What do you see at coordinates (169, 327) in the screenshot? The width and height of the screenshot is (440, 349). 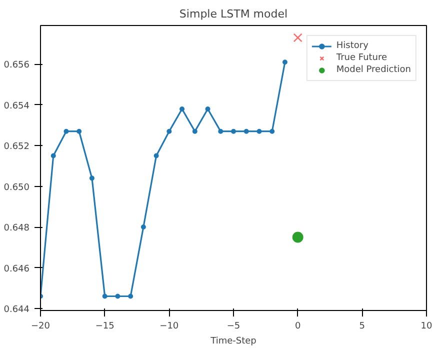 I see `x-tick-label: −10` at bounding box center [169, 327].